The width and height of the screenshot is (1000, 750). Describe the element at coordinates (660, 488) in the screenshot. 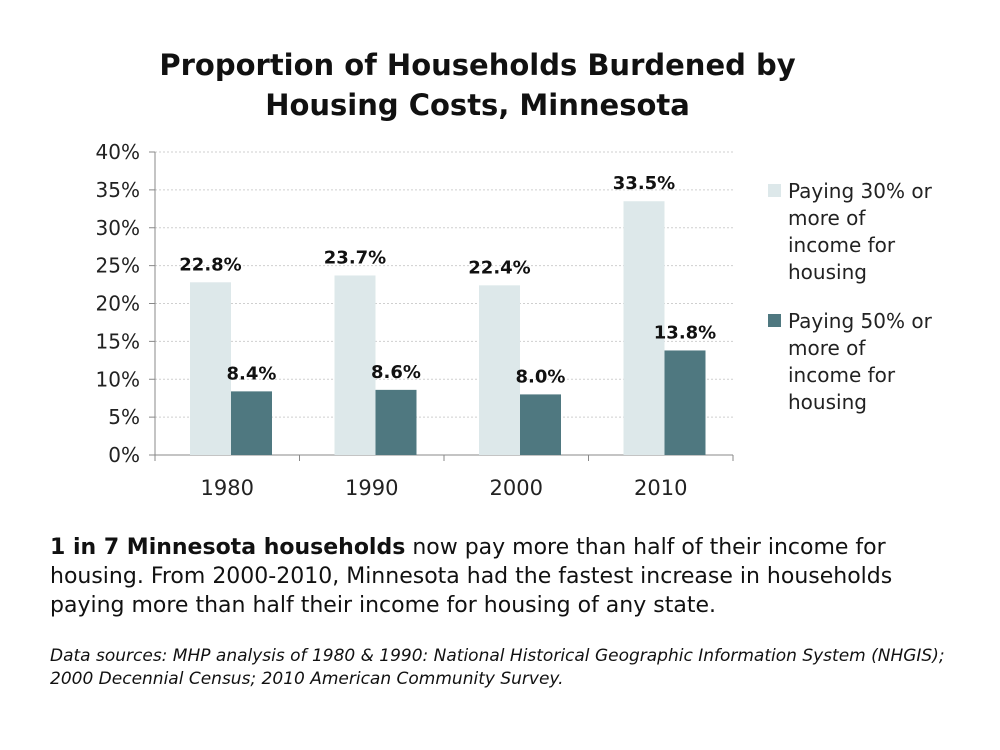

I see `x-tick-label: 2010` at that location.